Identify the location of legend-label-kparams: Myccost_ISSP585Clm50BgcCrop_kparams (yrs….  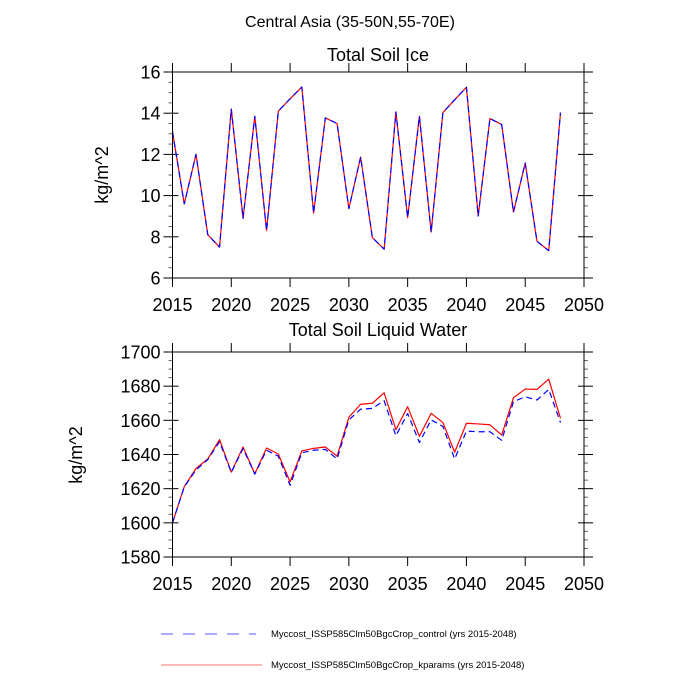
(397, 665).